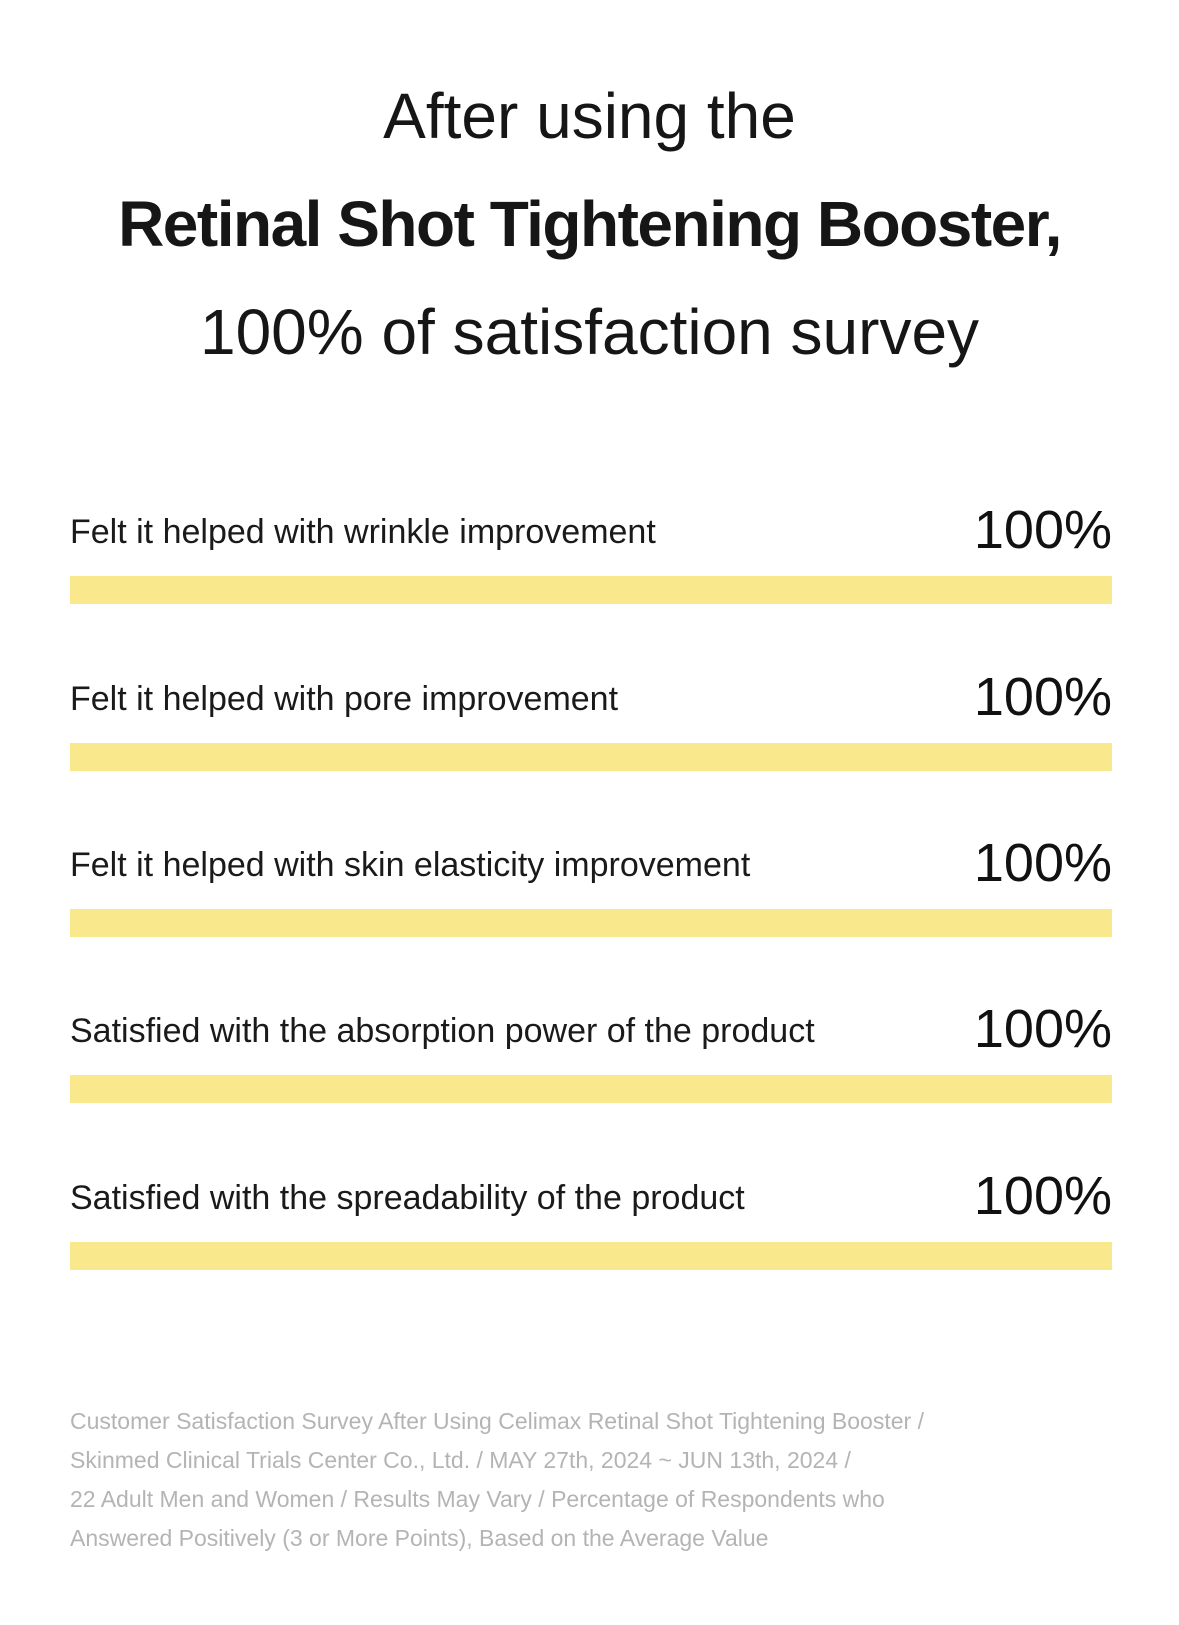 The width and height of the screenshot is (1179, 1625). What do you see at coordinates (591, 721) in the screenshot?
I see `bar-row: Felt it helped with pore improvement 100%` at bounding box center [591, 721].